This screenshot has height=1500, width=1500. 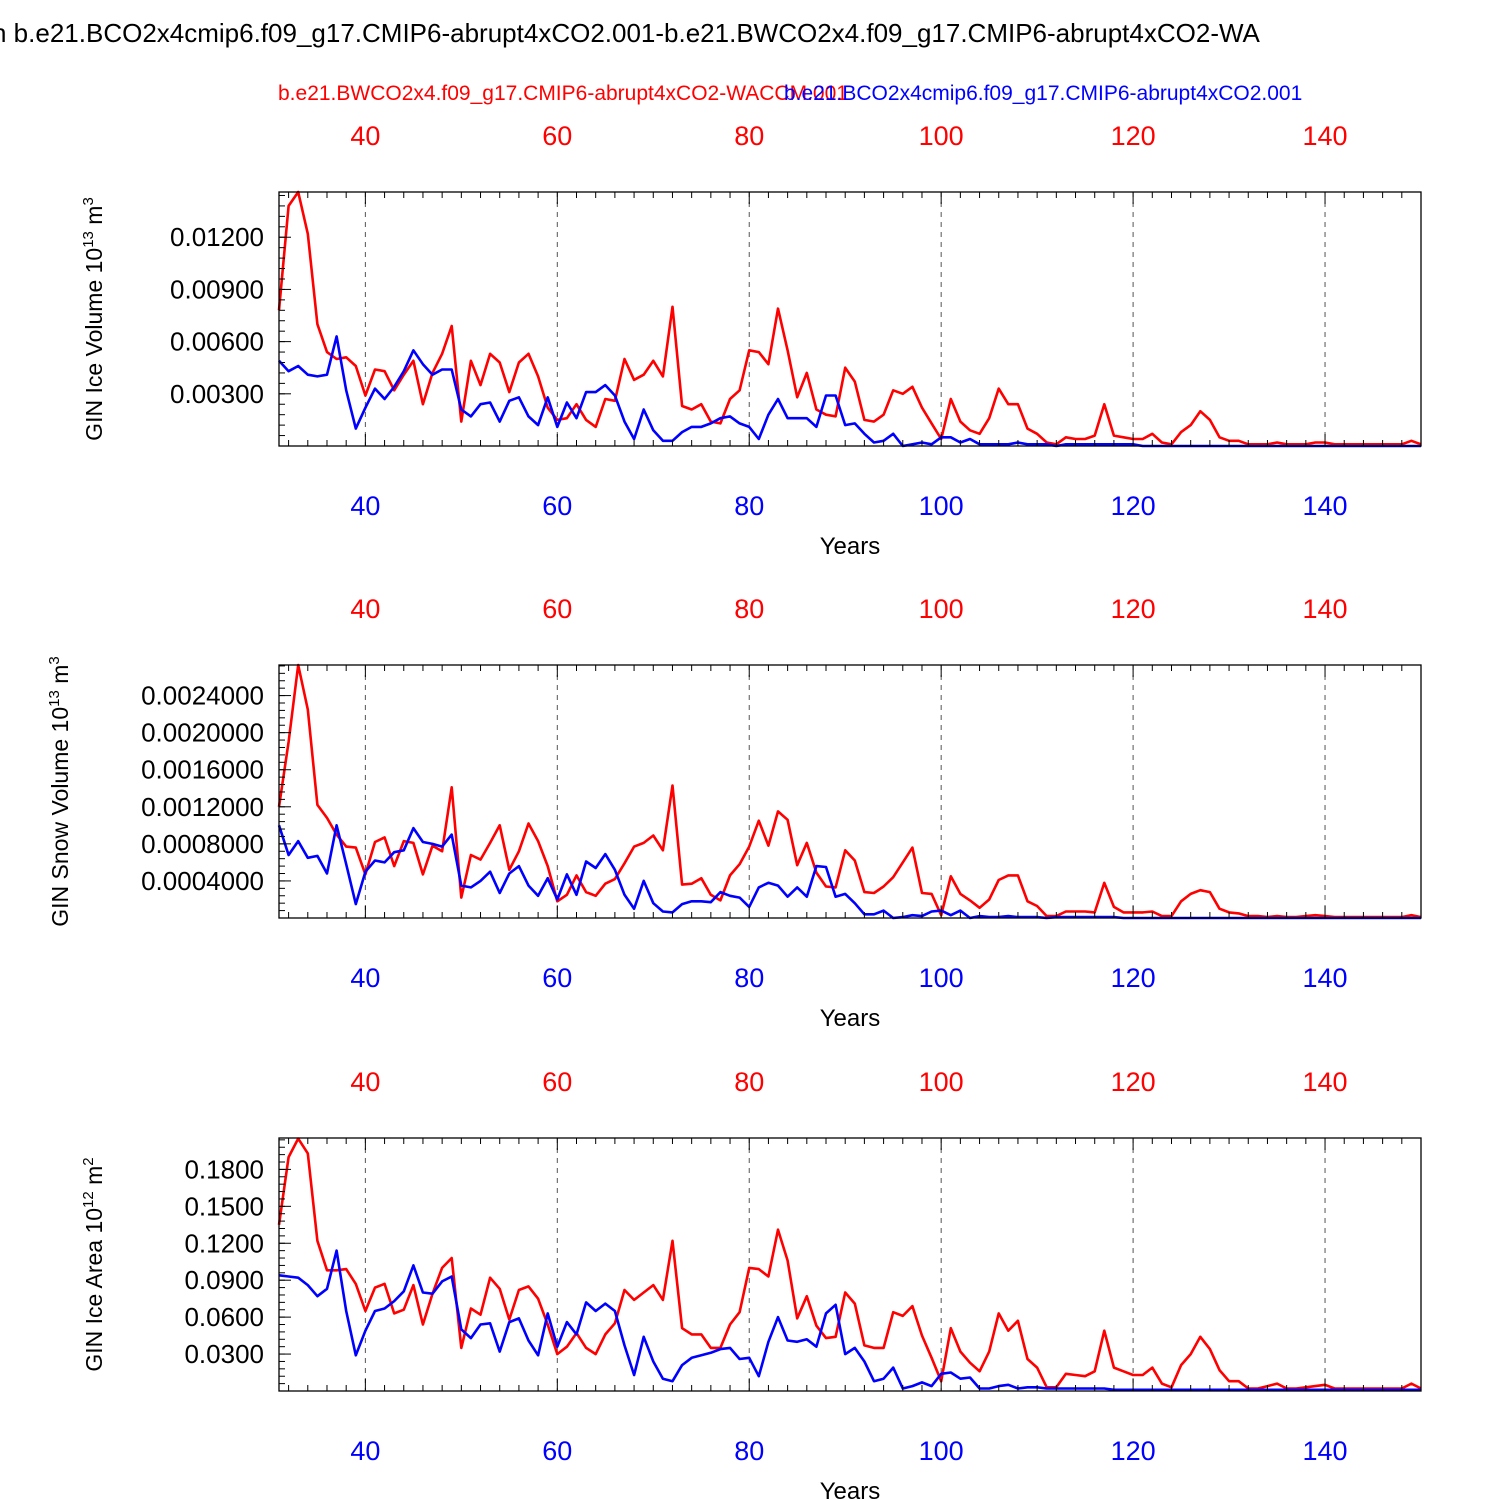 What do you see at coordinates (224, 1280) in the screenshot?
I see `y-tick-label: 0.0900` at bounding box center [224, 1280].